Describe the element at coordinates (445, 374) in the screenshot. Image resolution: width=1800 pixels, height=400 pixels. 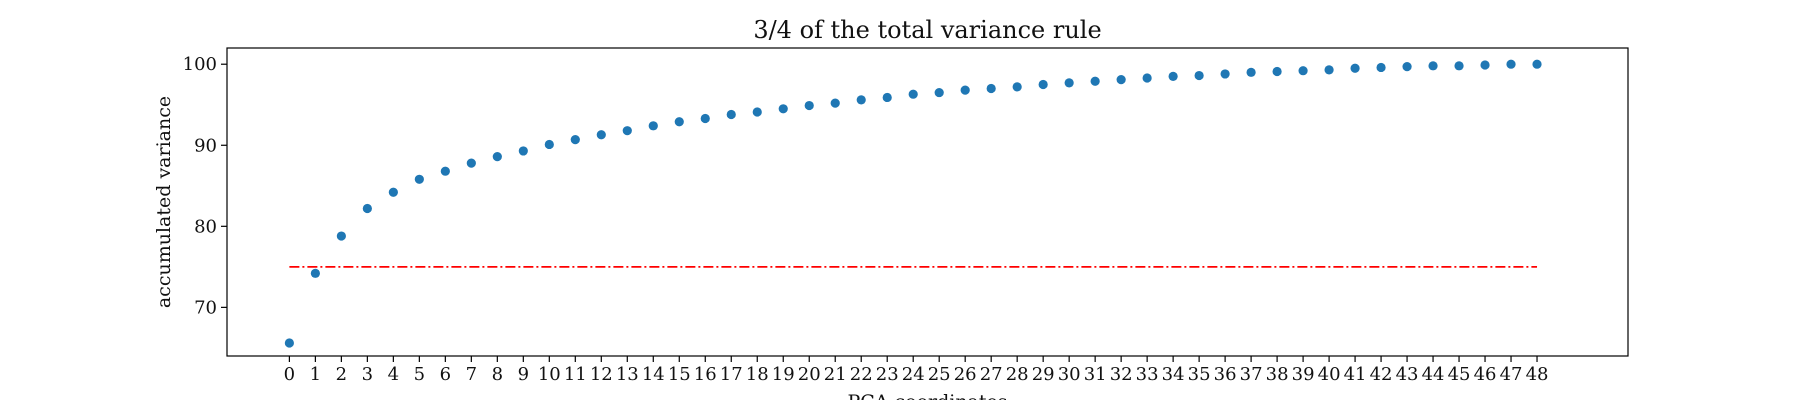
I see `x-tick-label: 6` at that location.